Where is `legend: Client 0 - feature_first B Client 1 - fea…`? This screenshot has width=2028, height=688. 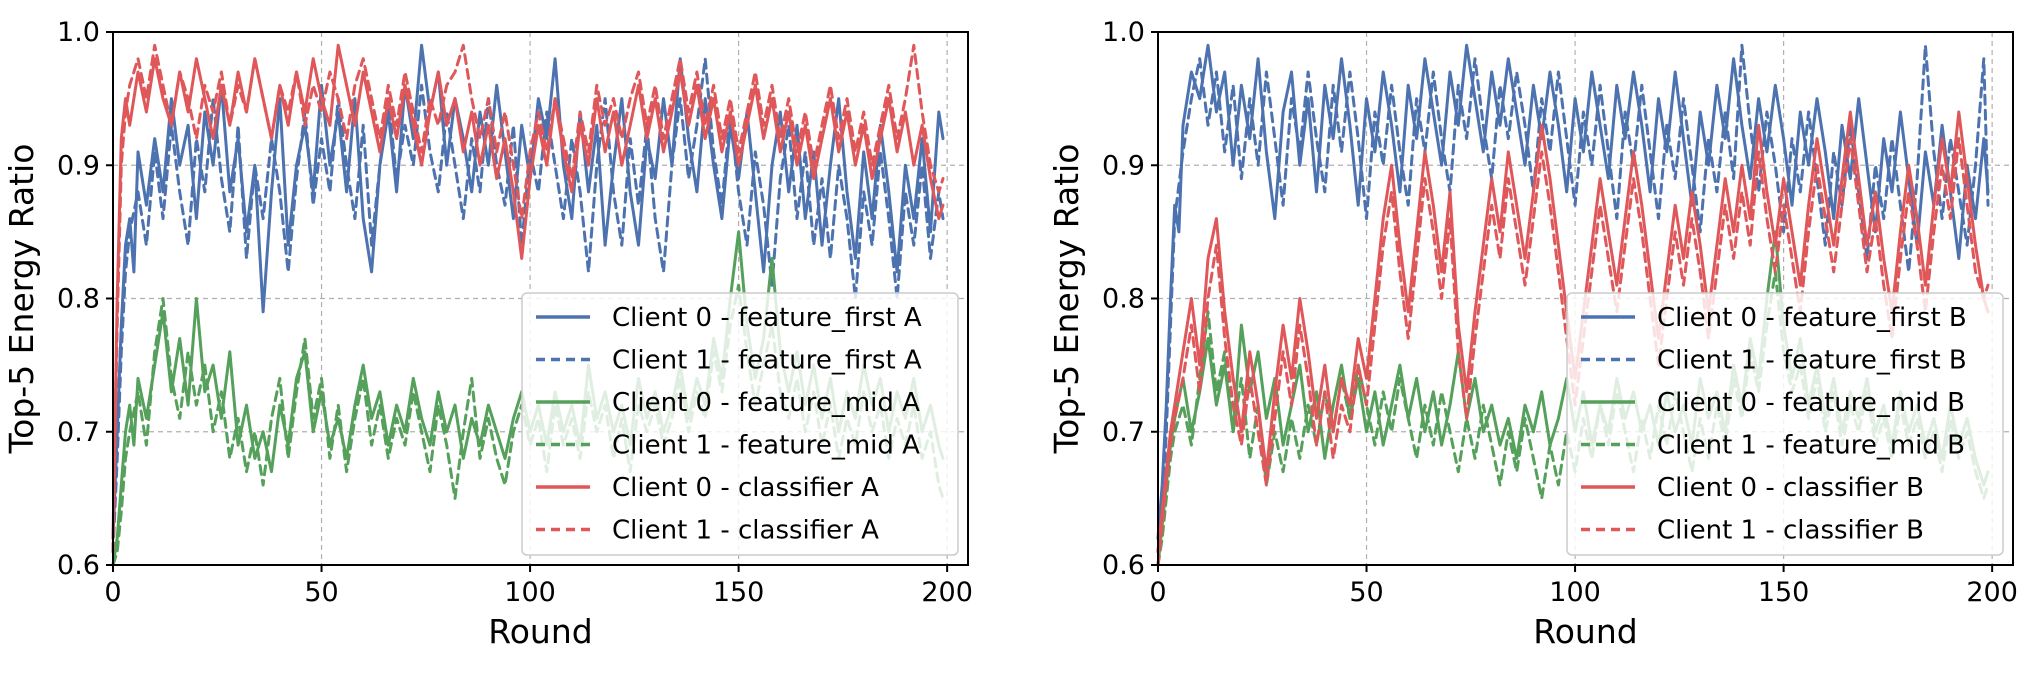
legend: Client 0 - feature_first B Client 1 - fea… is located at coordinates (1785, 424).